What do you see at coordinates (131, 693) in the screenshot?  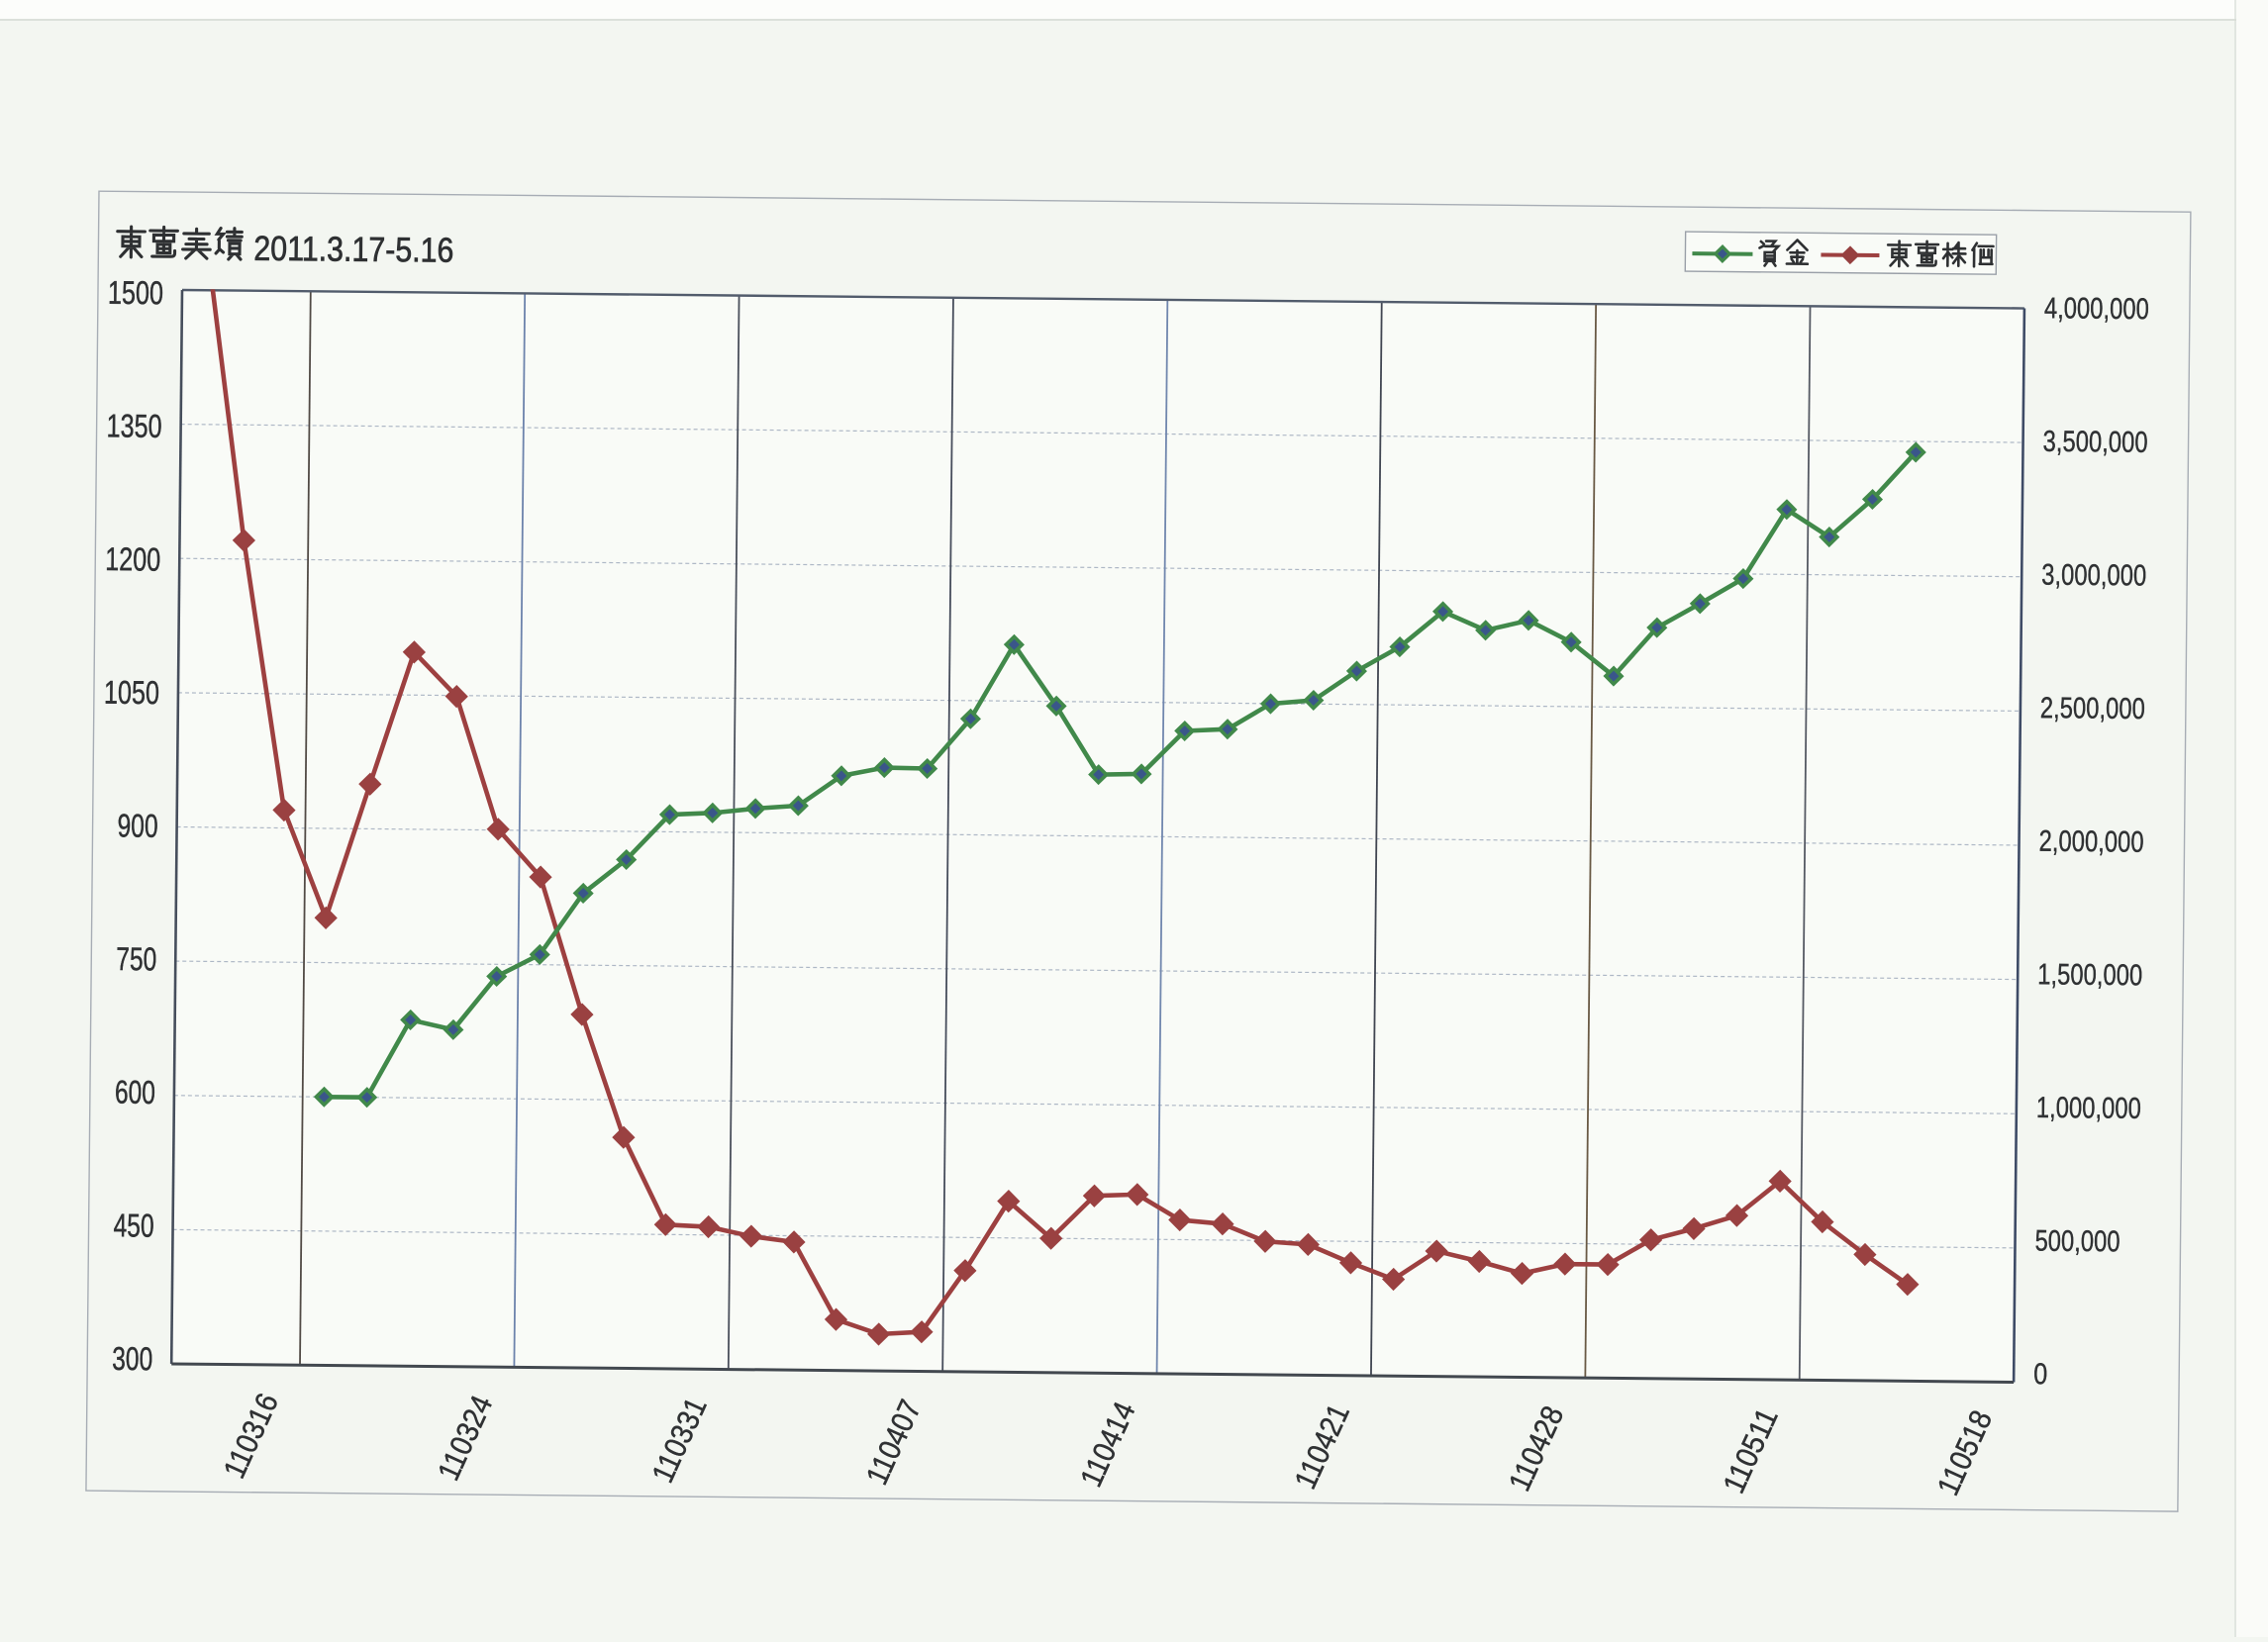 I see `svg-text: 1050` at bounding box center [131, 693].